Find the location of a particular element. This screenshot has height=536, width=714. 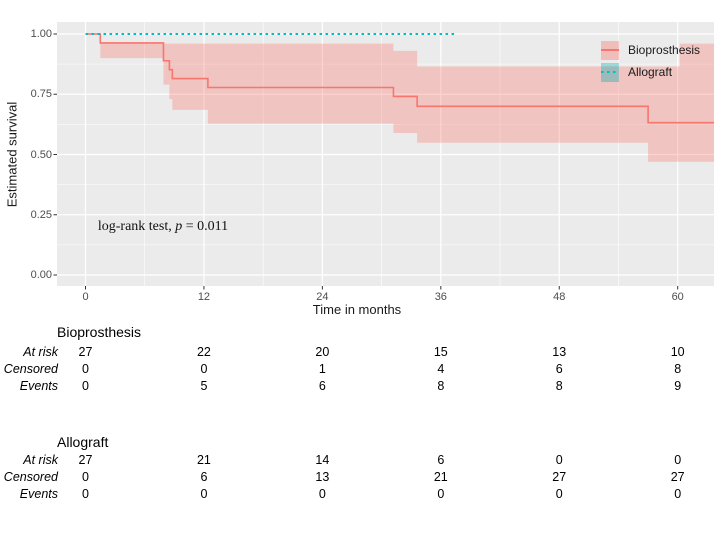

risk-cell: 9 is located at coordinates (678, 386).